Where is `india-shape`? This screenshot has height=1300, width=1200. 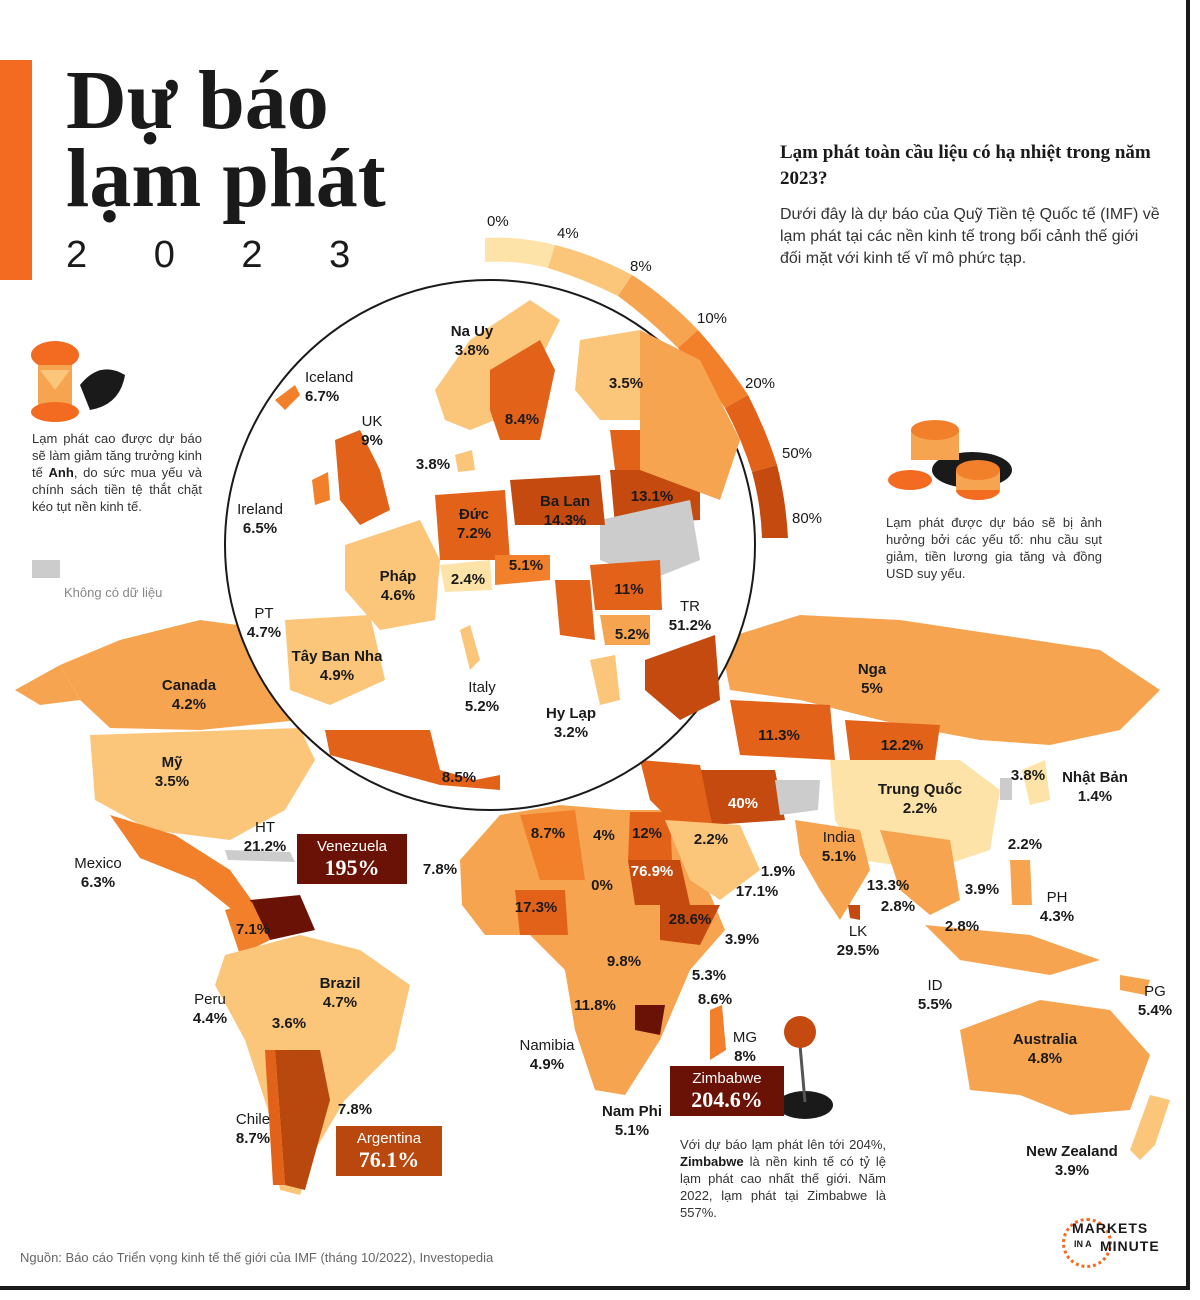
india-shape is located at coordinates (832, 870).